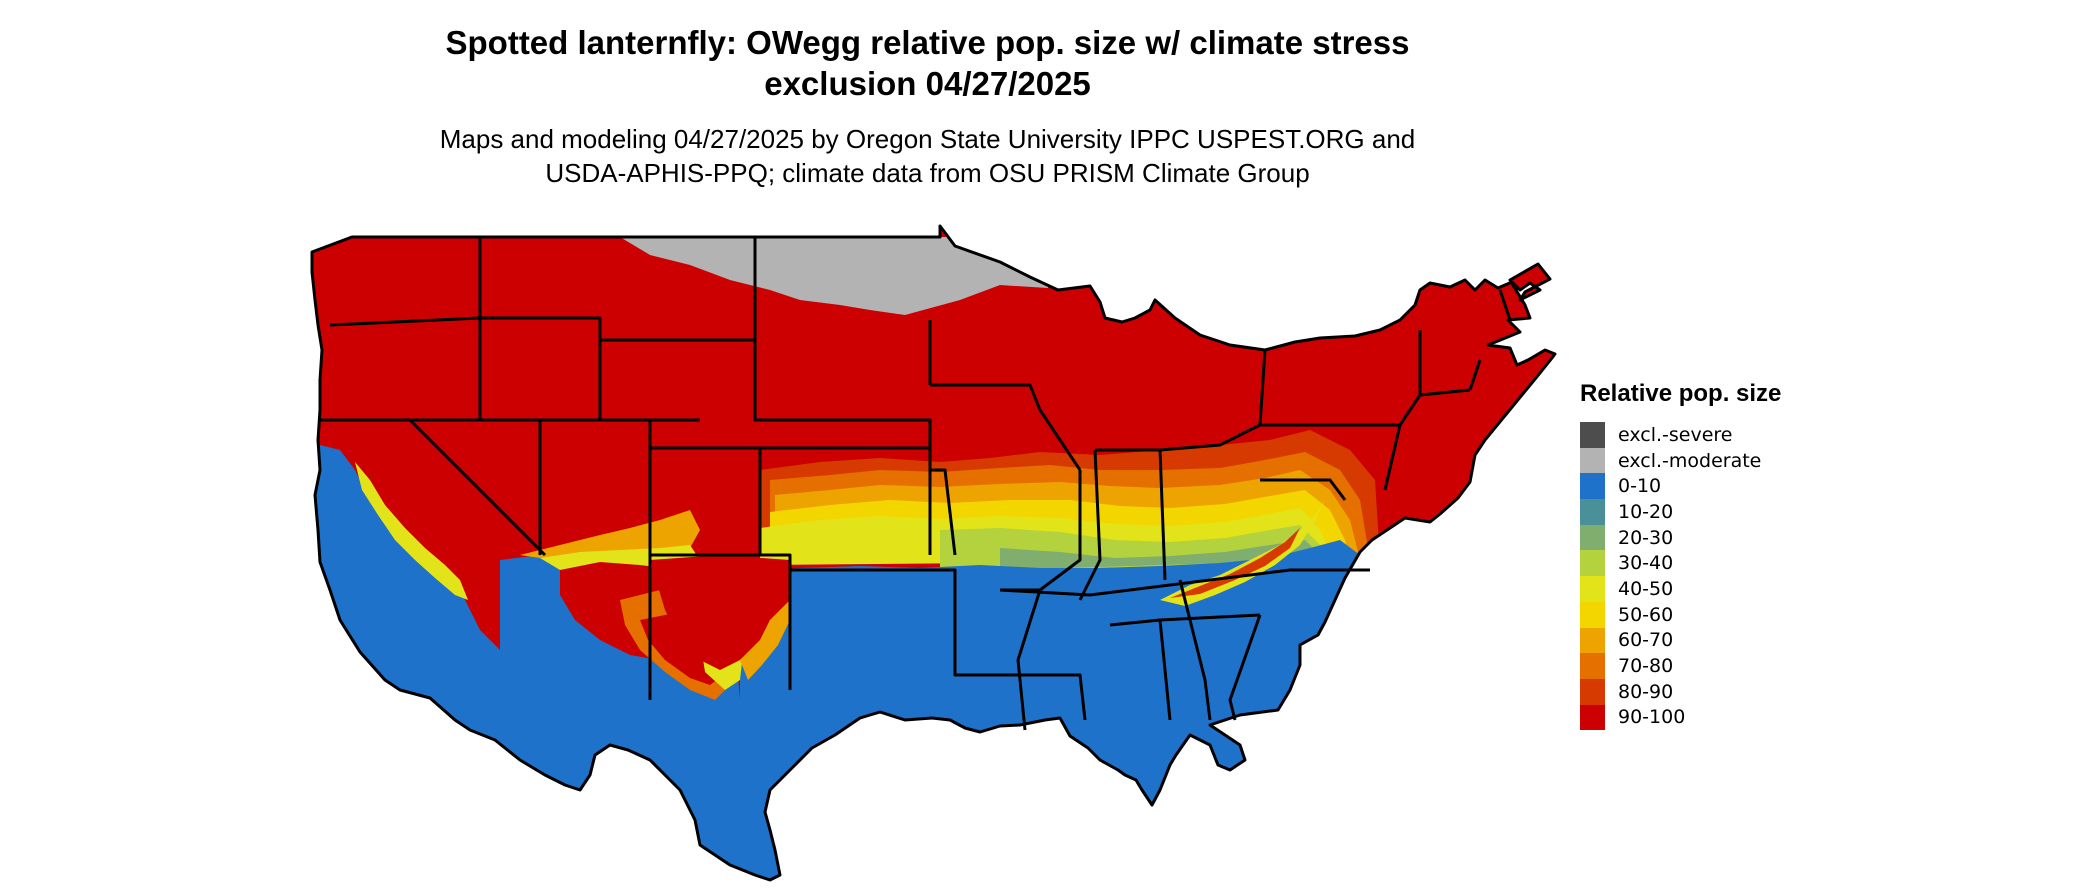 The height and width of the screenshot is (892, 2100). What do you see at coordinates (1646, 691) in the screenshot?
I see `legend-label: 80-90` at bounding box center [1646, 691].